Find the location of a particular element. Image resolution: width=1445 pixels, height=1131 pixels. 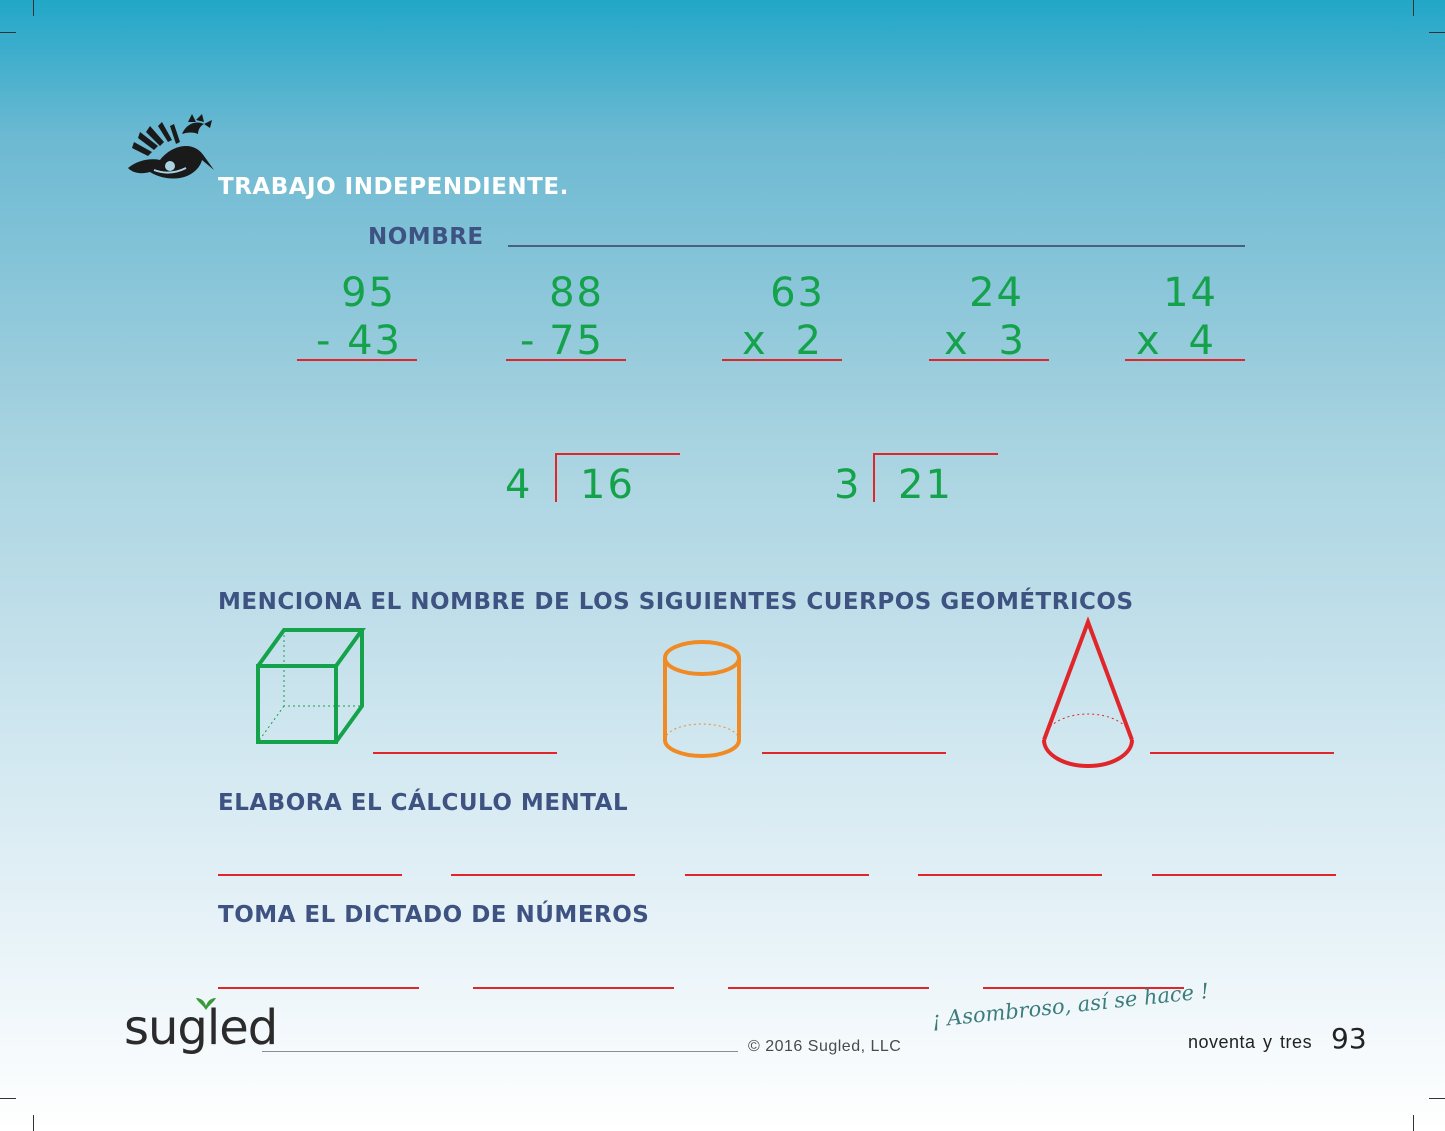

division-dividend: 21 is located at coordinates (925, 485).